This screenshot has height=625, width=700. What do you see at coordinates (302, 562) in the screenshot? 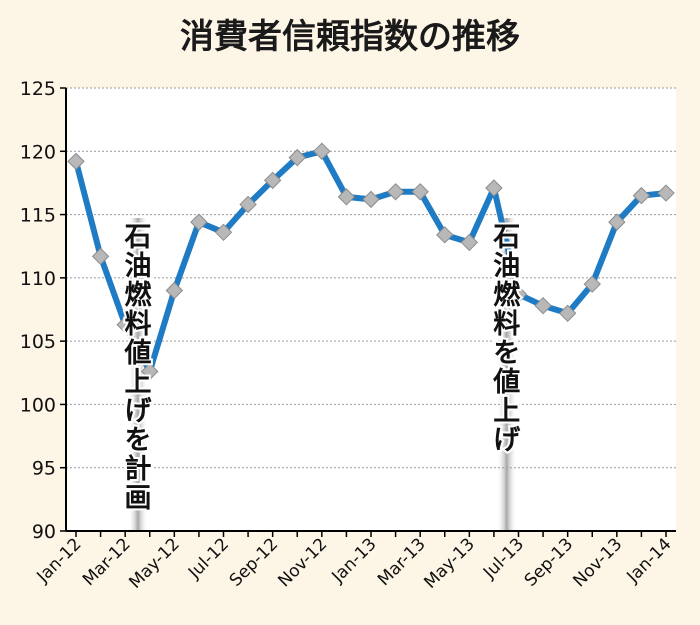
I see `x-tick-label: Nov-12` at bounding box center [302, 562].